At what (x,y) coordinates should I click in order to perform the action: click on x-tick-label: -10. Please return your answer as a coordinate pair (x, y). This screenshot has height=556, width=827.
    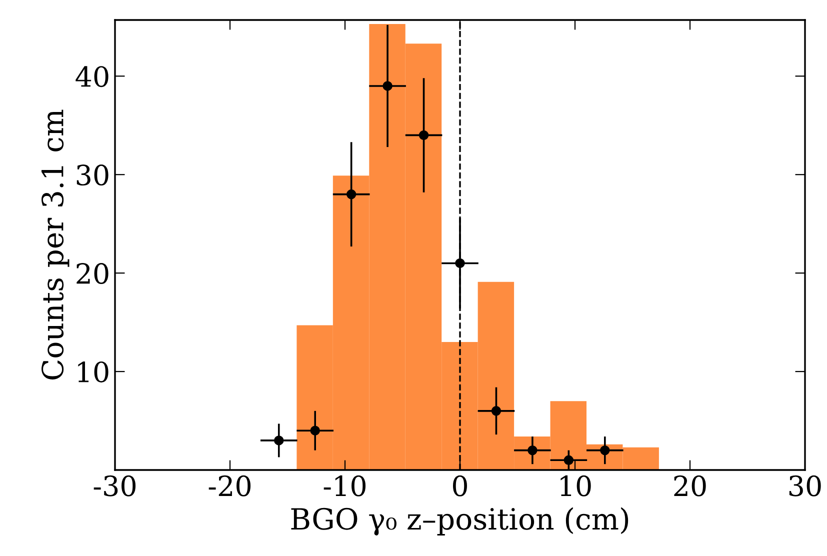
    Looking at the image, I should click on (345, 485).